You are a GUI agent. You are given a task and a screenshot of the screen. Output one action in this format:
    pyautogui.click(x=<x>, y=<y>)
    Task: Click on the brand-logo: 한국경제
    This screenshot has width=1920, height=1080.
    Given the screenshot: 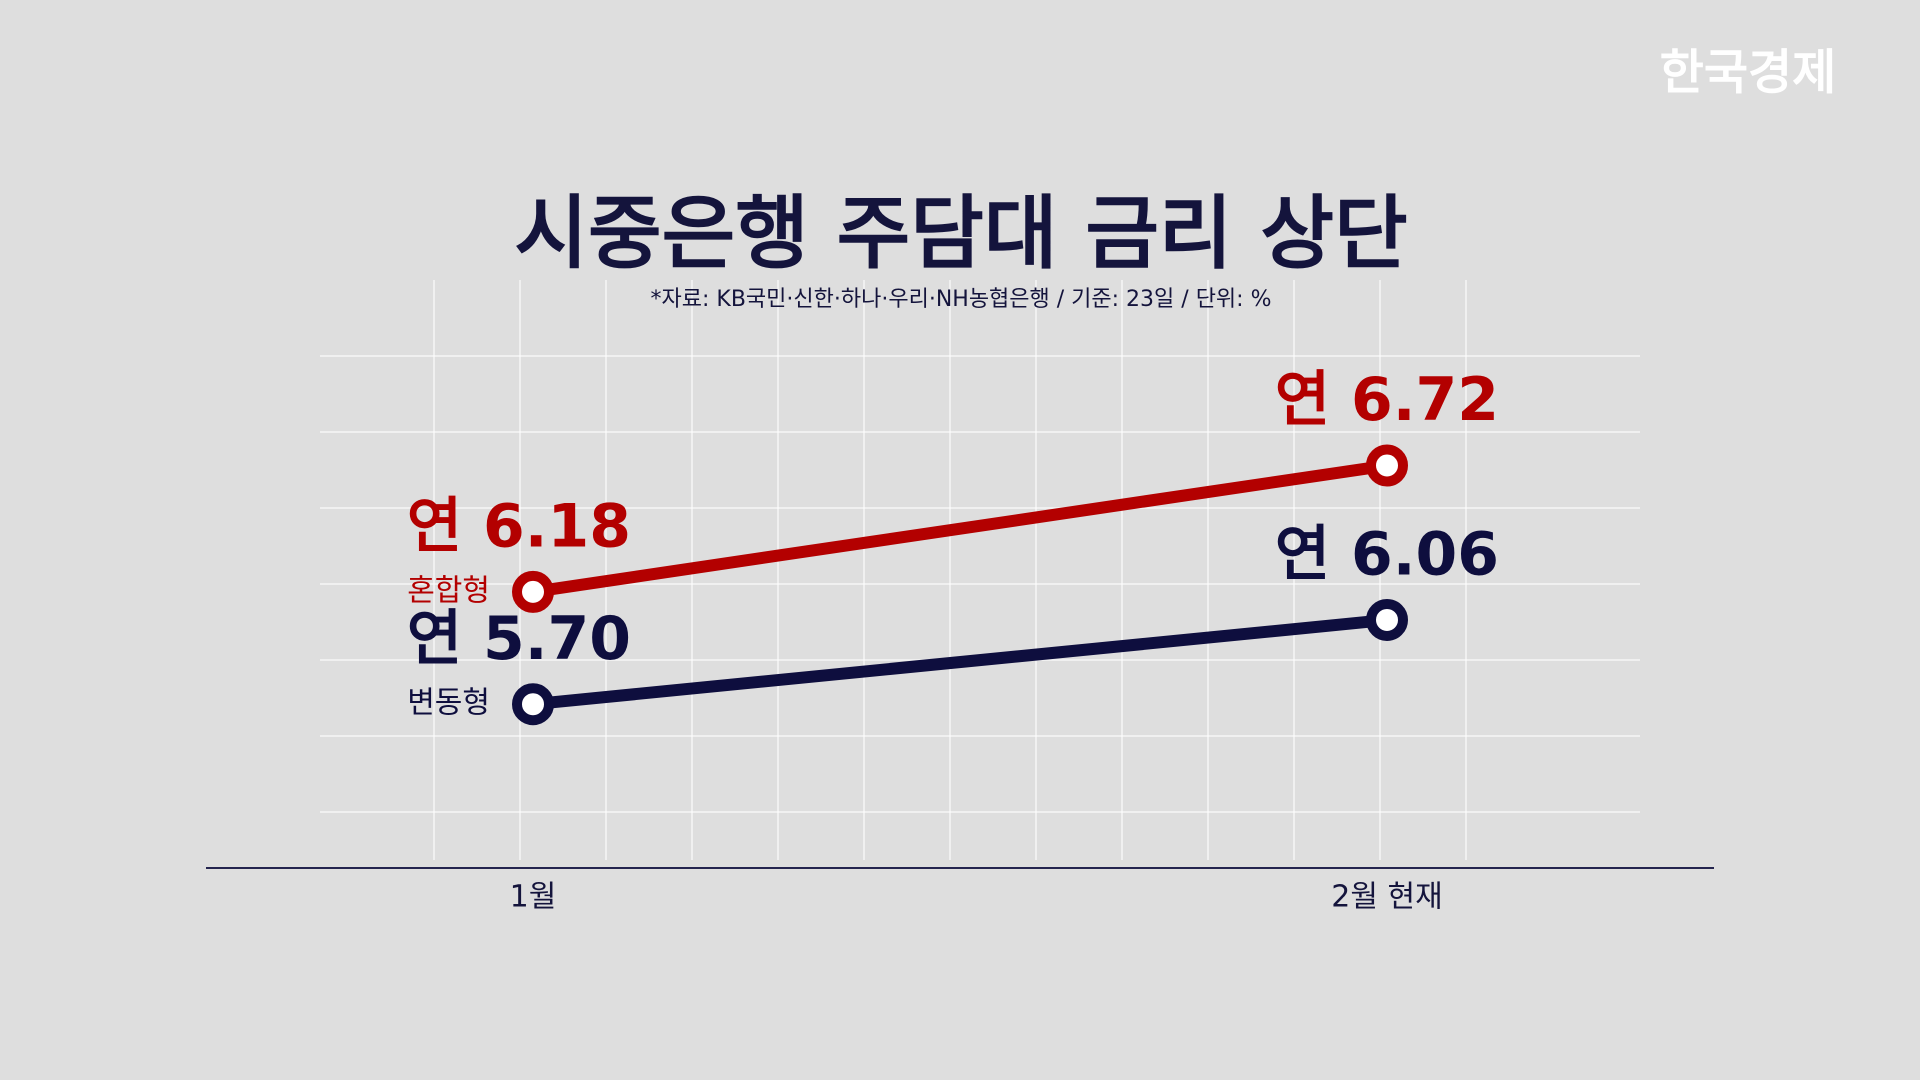 What is the action you would take?
    pyautogui.click(x=1748, y=73)
    